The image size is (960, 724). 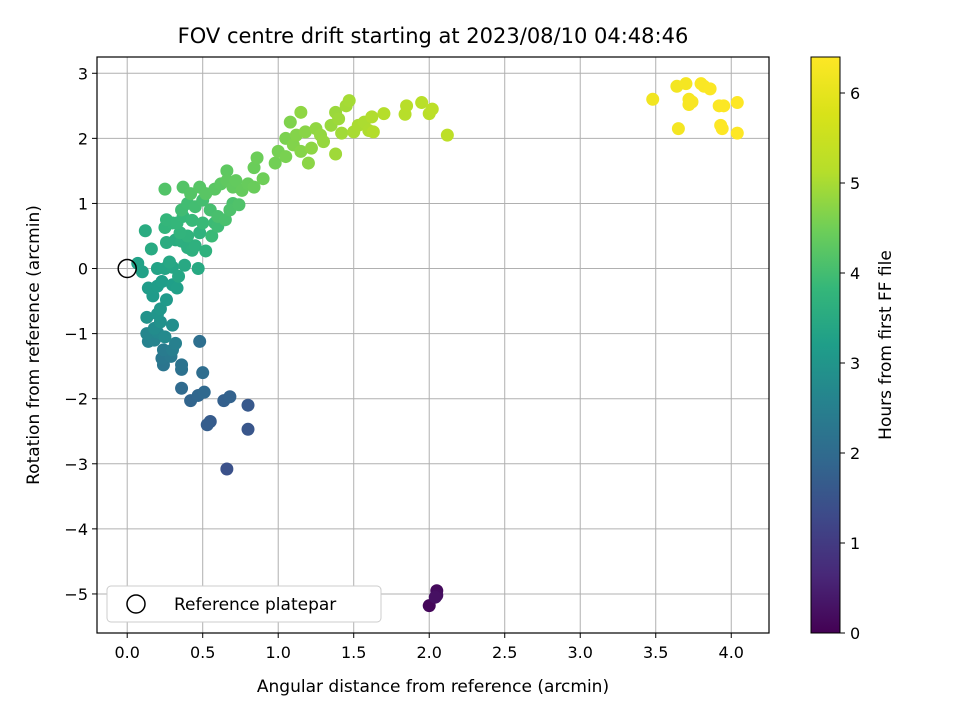 I want to click on x-tick-label: 1.0, so click(x=277, y=652).